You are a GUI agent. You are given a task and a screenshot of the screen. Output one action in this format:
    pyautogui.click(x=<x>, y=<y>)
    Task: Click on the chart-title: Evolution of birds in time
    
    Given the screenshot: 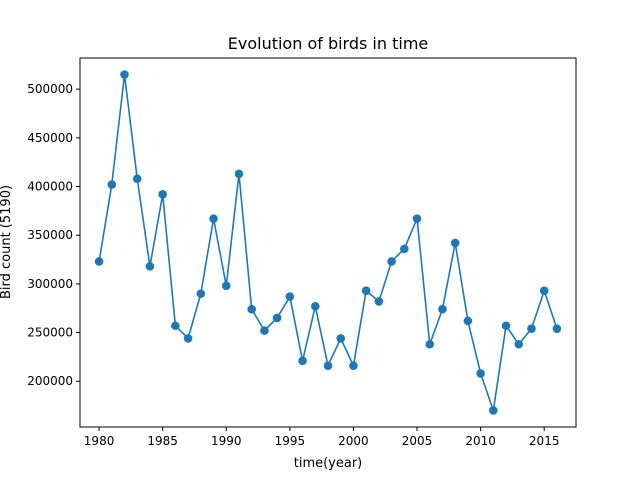 What is the action you would take?
    pyautogui.click(x=328, y=43)
    